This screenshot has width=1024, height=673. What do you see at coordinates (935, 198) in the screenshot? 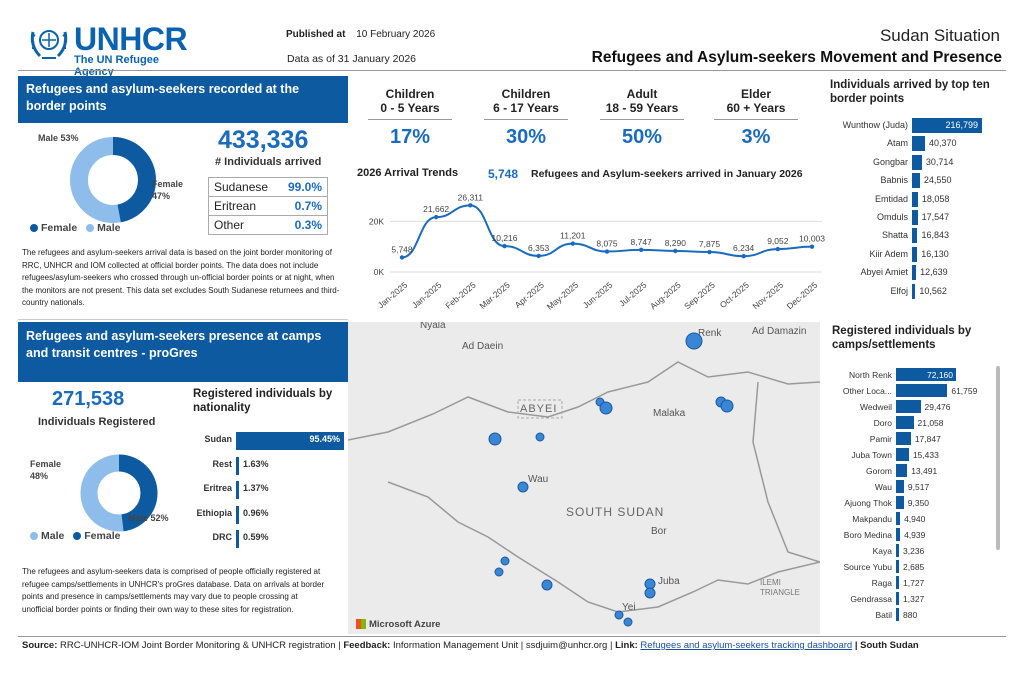
I see `bar-value-label: 18,058` at bounding box center [935, 198].